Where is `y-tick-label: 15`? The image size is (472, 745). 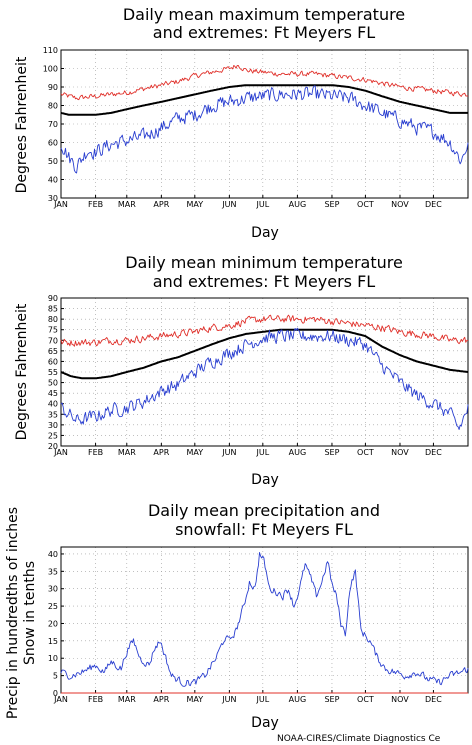 y-tick-label: 15 is located at coordinates (53, 641).